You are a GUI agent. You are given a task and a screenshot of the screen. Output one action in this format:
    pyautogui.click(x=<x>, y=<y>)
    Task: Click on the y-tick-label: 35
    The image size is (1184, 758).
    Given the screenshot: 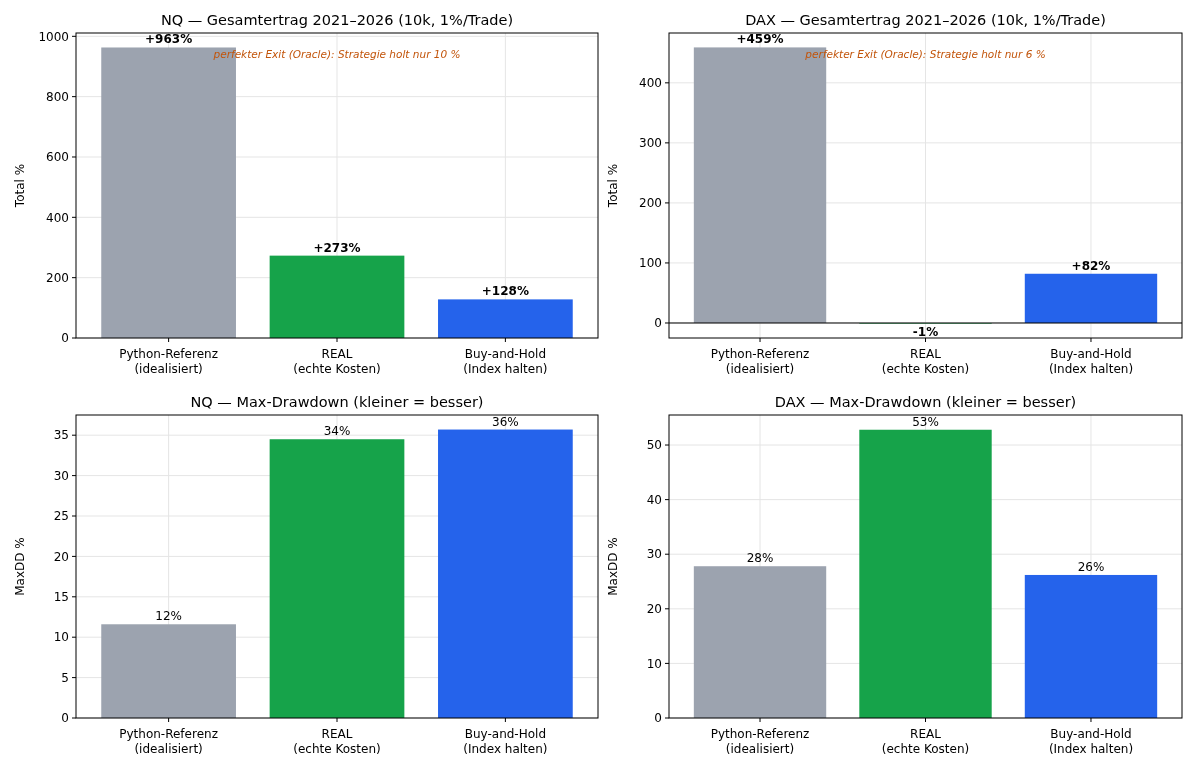 What is the action you would take?
    pyautogui.click(x=61, y=435)
    